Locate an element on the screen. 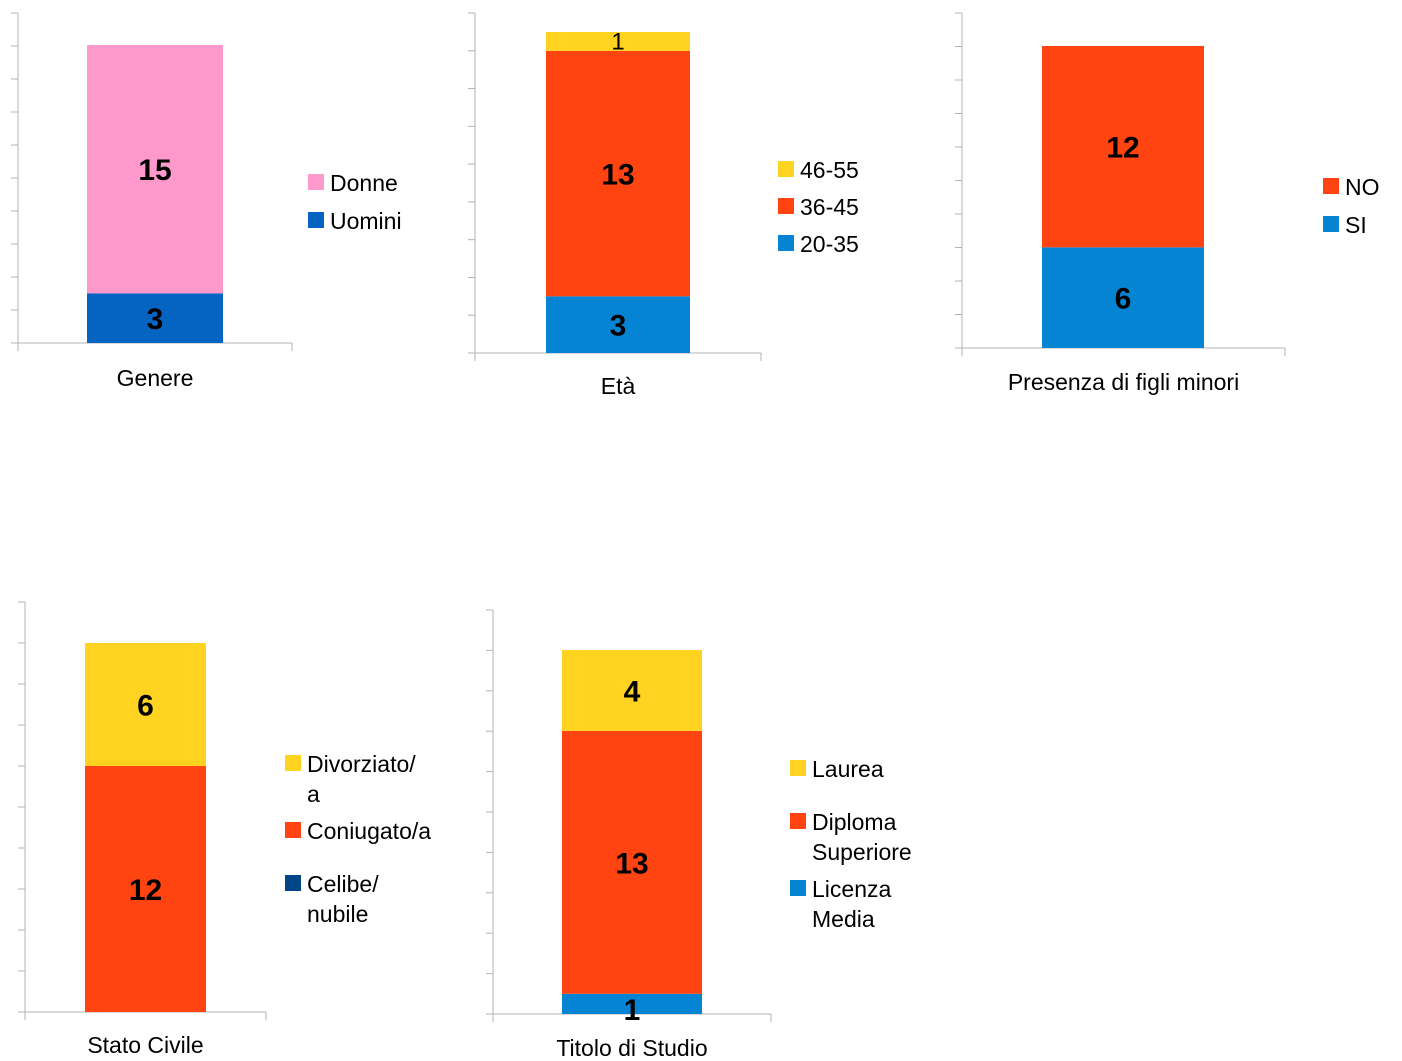 Image resolution: width=1402 pixels, height=1061 pixels. legend-item-coniugato-a: Coniugato/a is located at coordinates (358, 831).